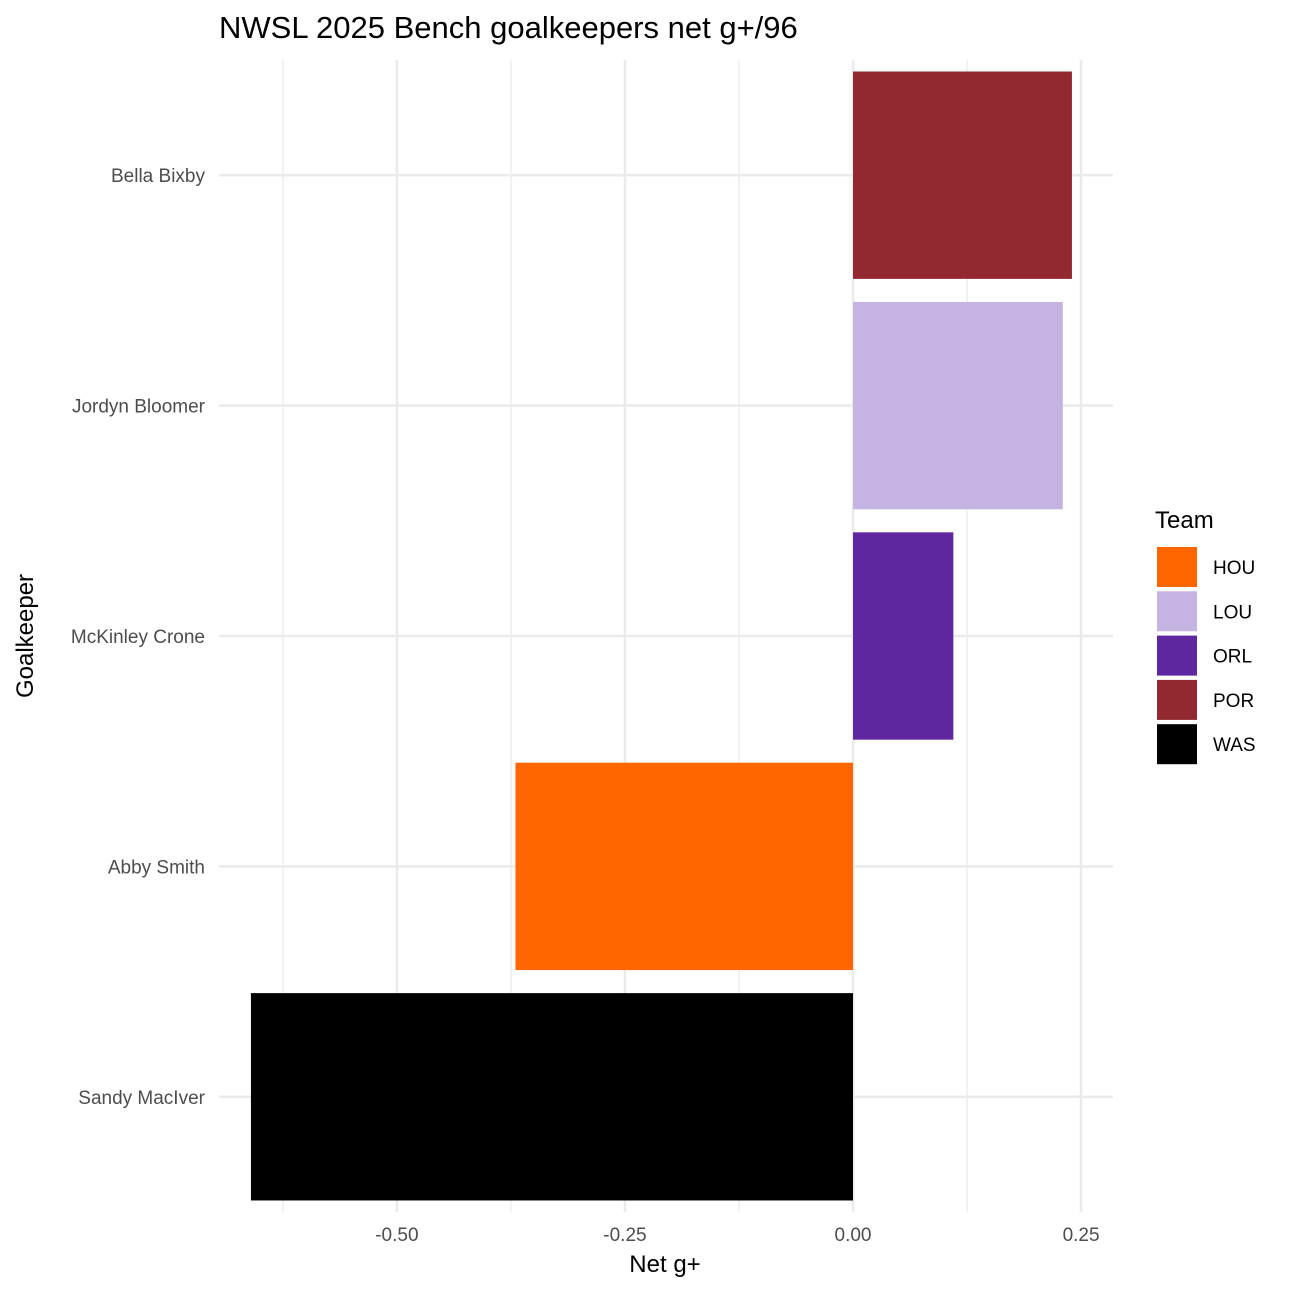  Describe the element at coordinates (552, 1097) in the screenshot. I see `bar-sandy-maciver` at that location.